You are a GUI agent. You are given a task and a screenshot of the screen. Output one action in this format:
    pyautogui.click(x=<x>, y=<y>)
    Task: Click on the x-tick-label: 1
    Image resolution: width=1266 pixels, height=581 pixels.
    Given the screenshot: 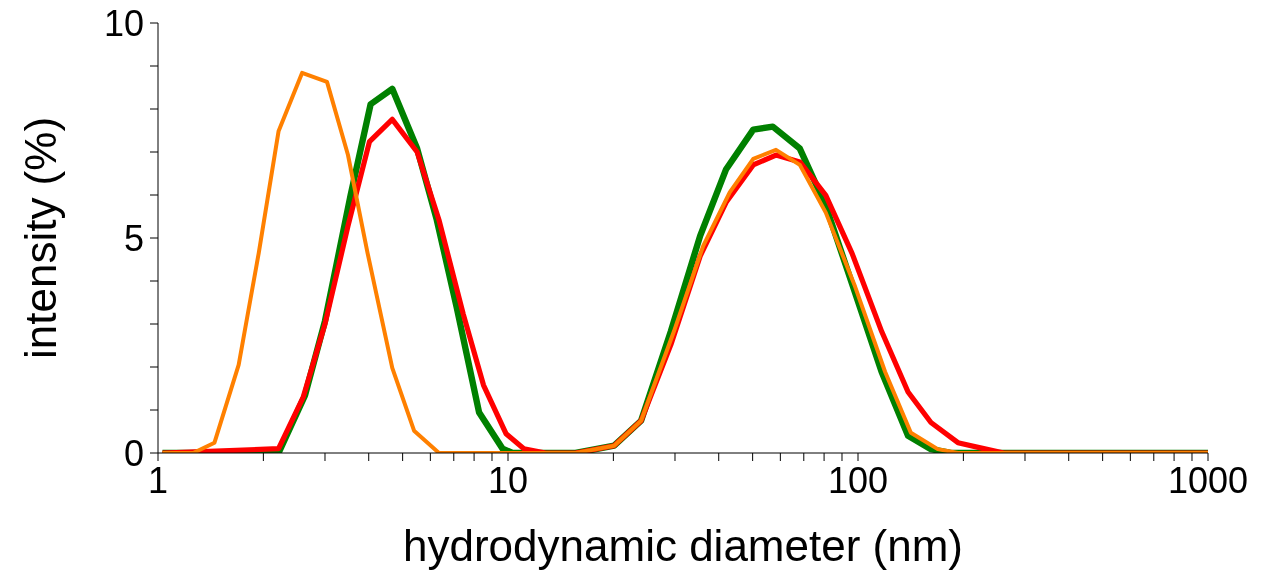 What is the action you would take?
    pyautogui.click(x=158, y=480)
    